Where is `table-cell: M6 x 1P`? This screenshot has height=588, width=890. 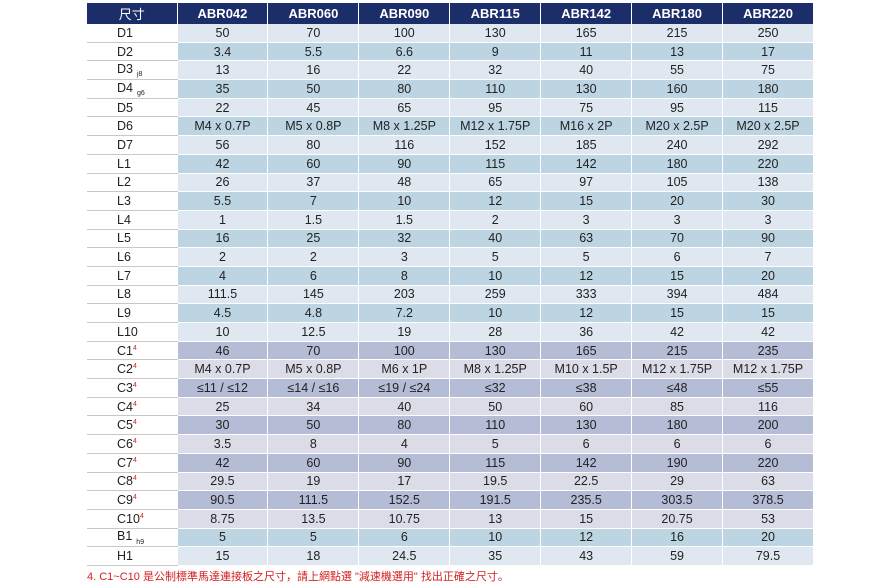 table-cell: M6 x 1P is located at coordinates (404, 369).